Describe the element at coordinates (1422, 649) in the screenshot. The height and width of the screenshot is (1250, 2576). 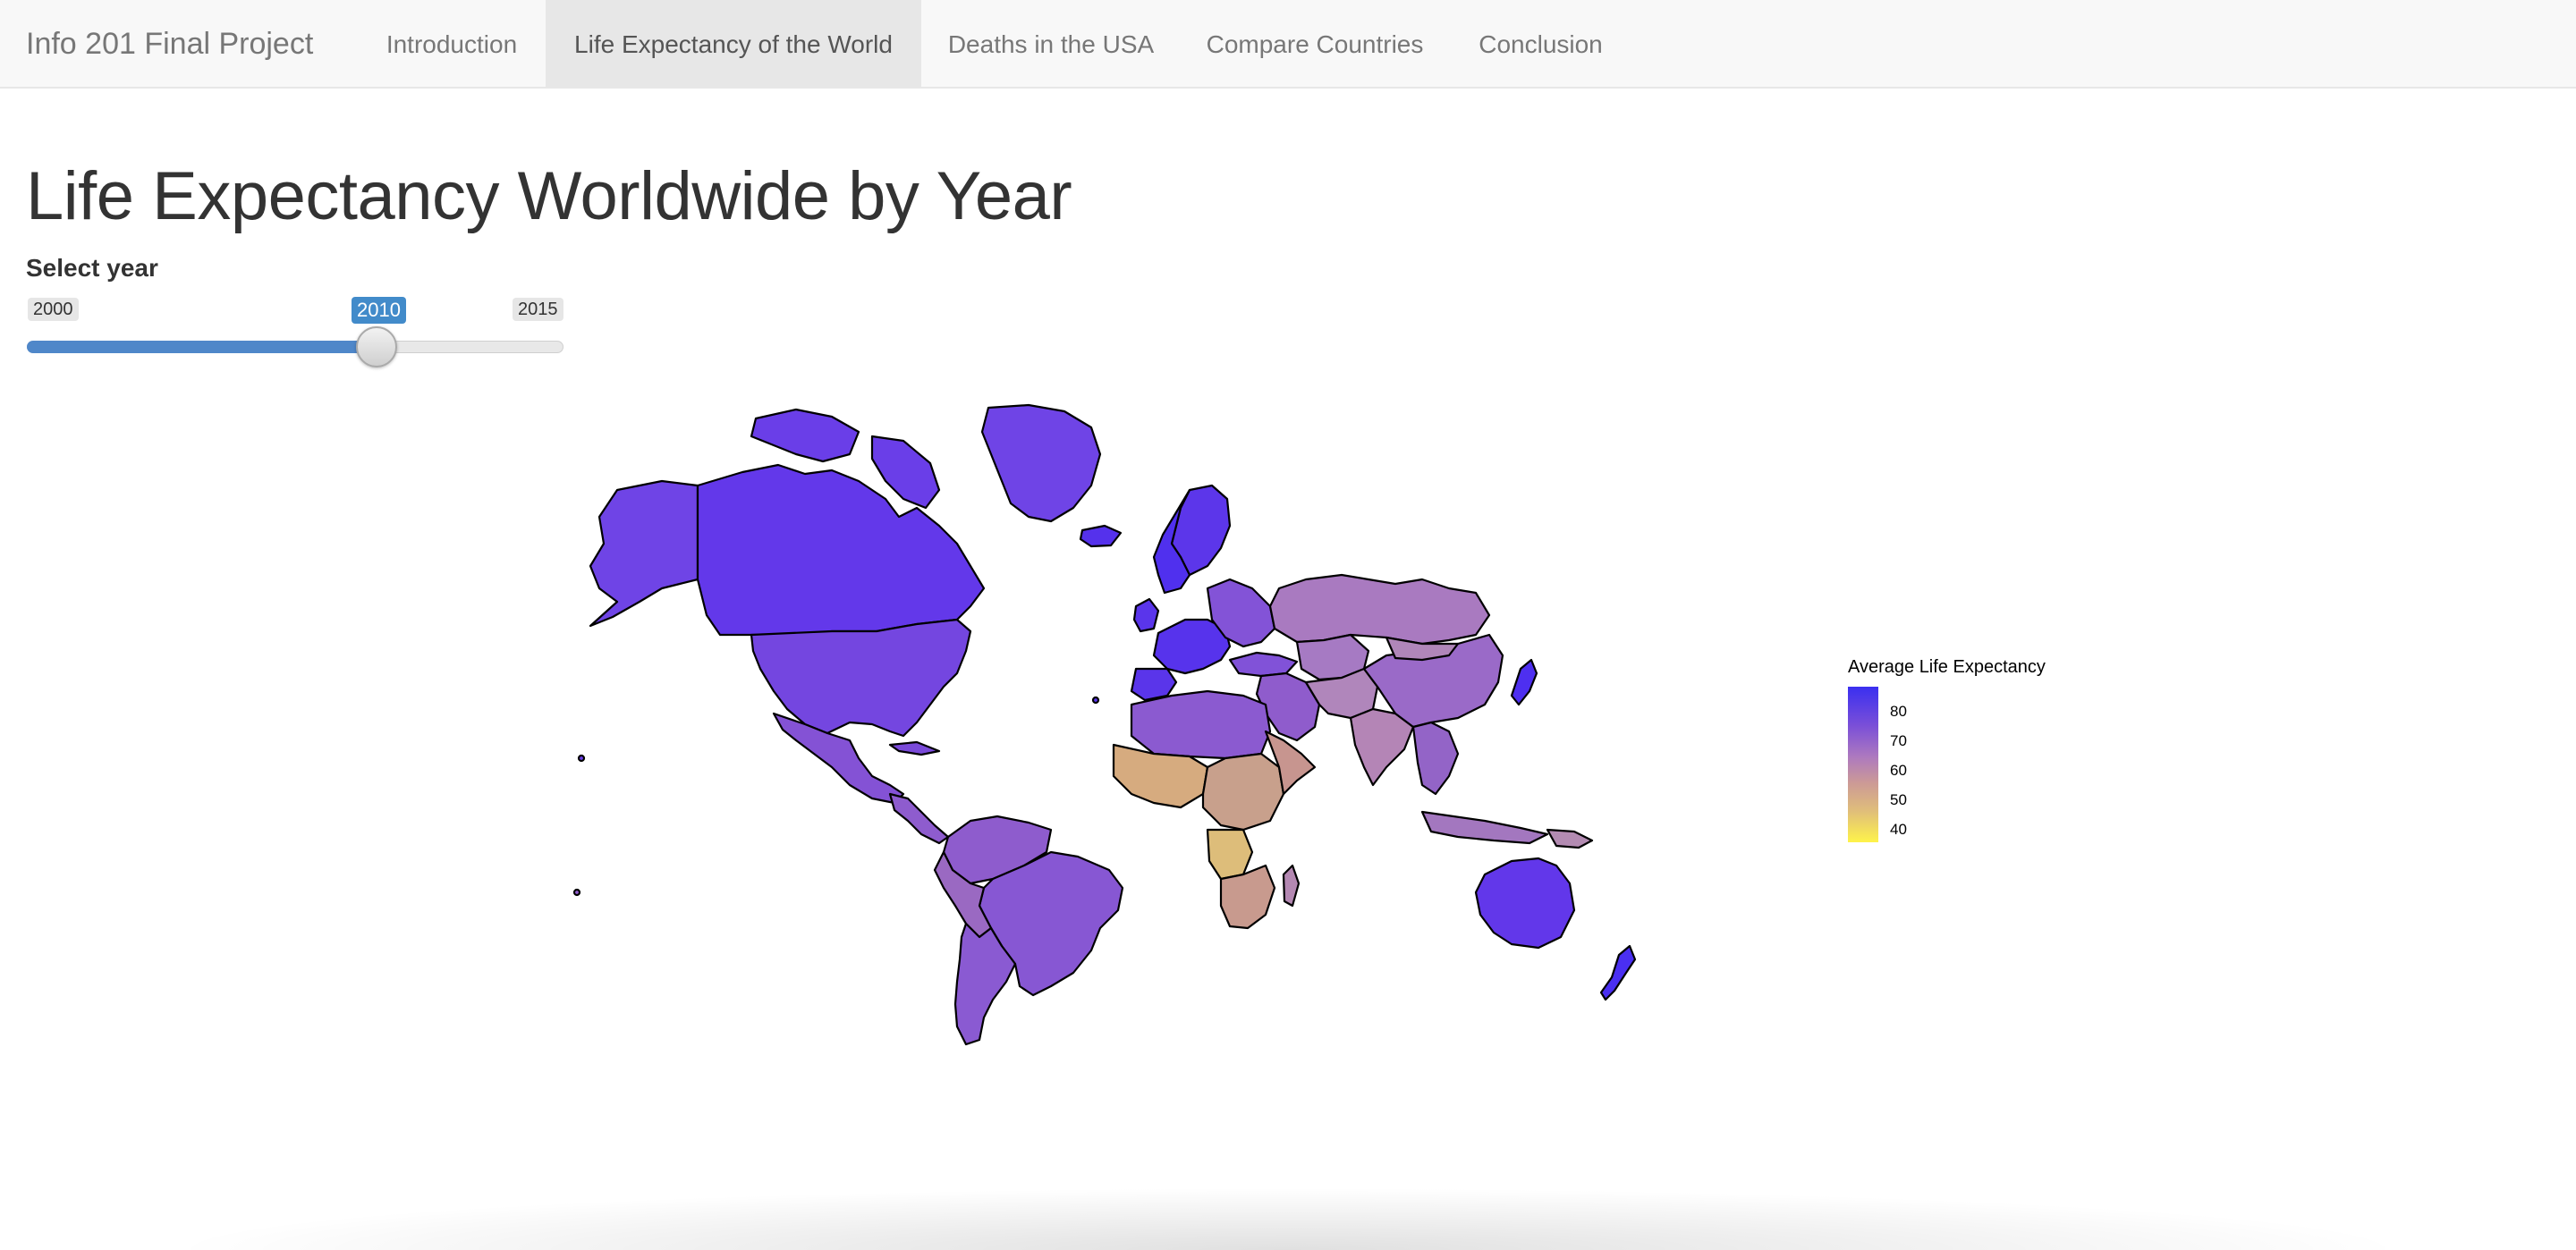
I see `map-mongolia` at that location.